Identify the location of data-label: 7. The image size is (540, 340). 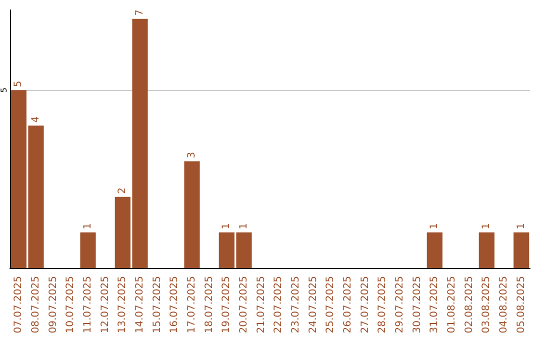
(140, 13).